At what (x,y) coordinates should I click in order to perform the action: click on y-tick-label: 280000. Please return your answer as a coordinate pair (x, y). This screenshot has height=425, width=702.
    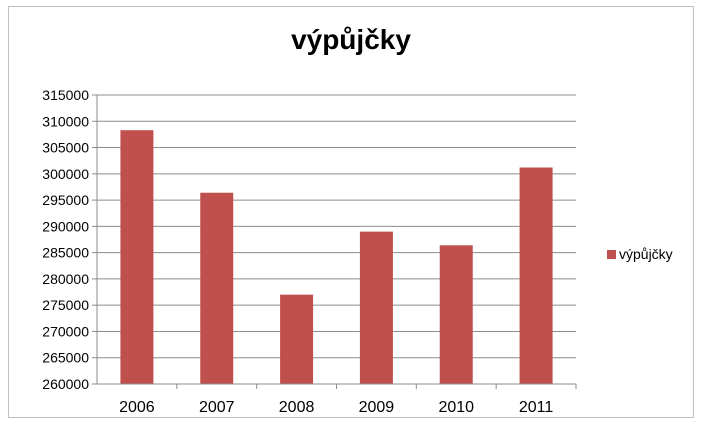
    Looking at the image, I should click on (65, 279).